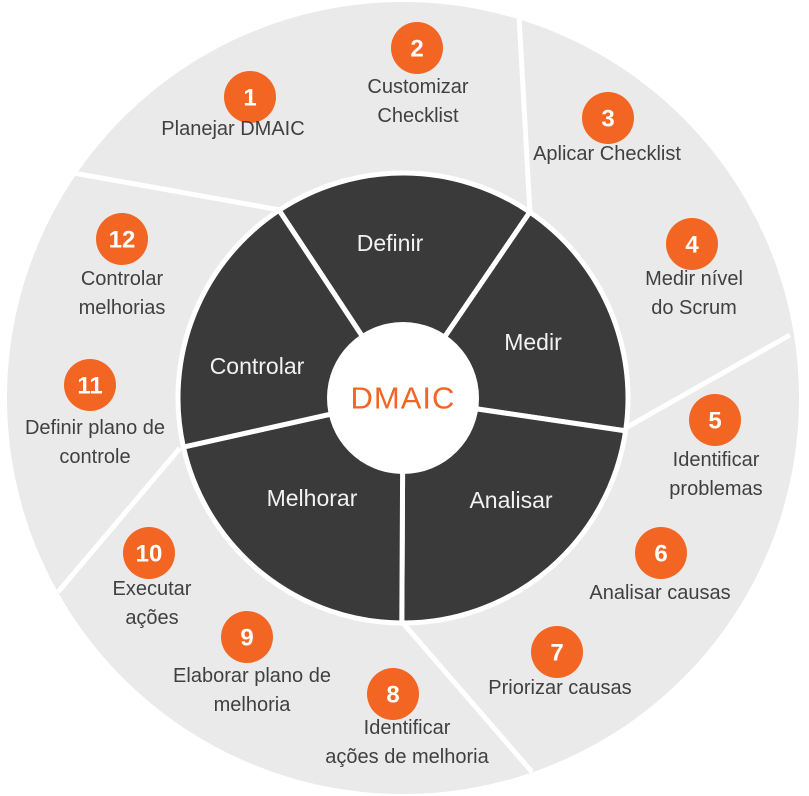 Image resolution: width=809 pixels, height=796 pixels. What do you see at coordinates (716, 447) in the screenshot?
I see `step-5: 5 Identificar problemas` at bounding box center [716, 447].